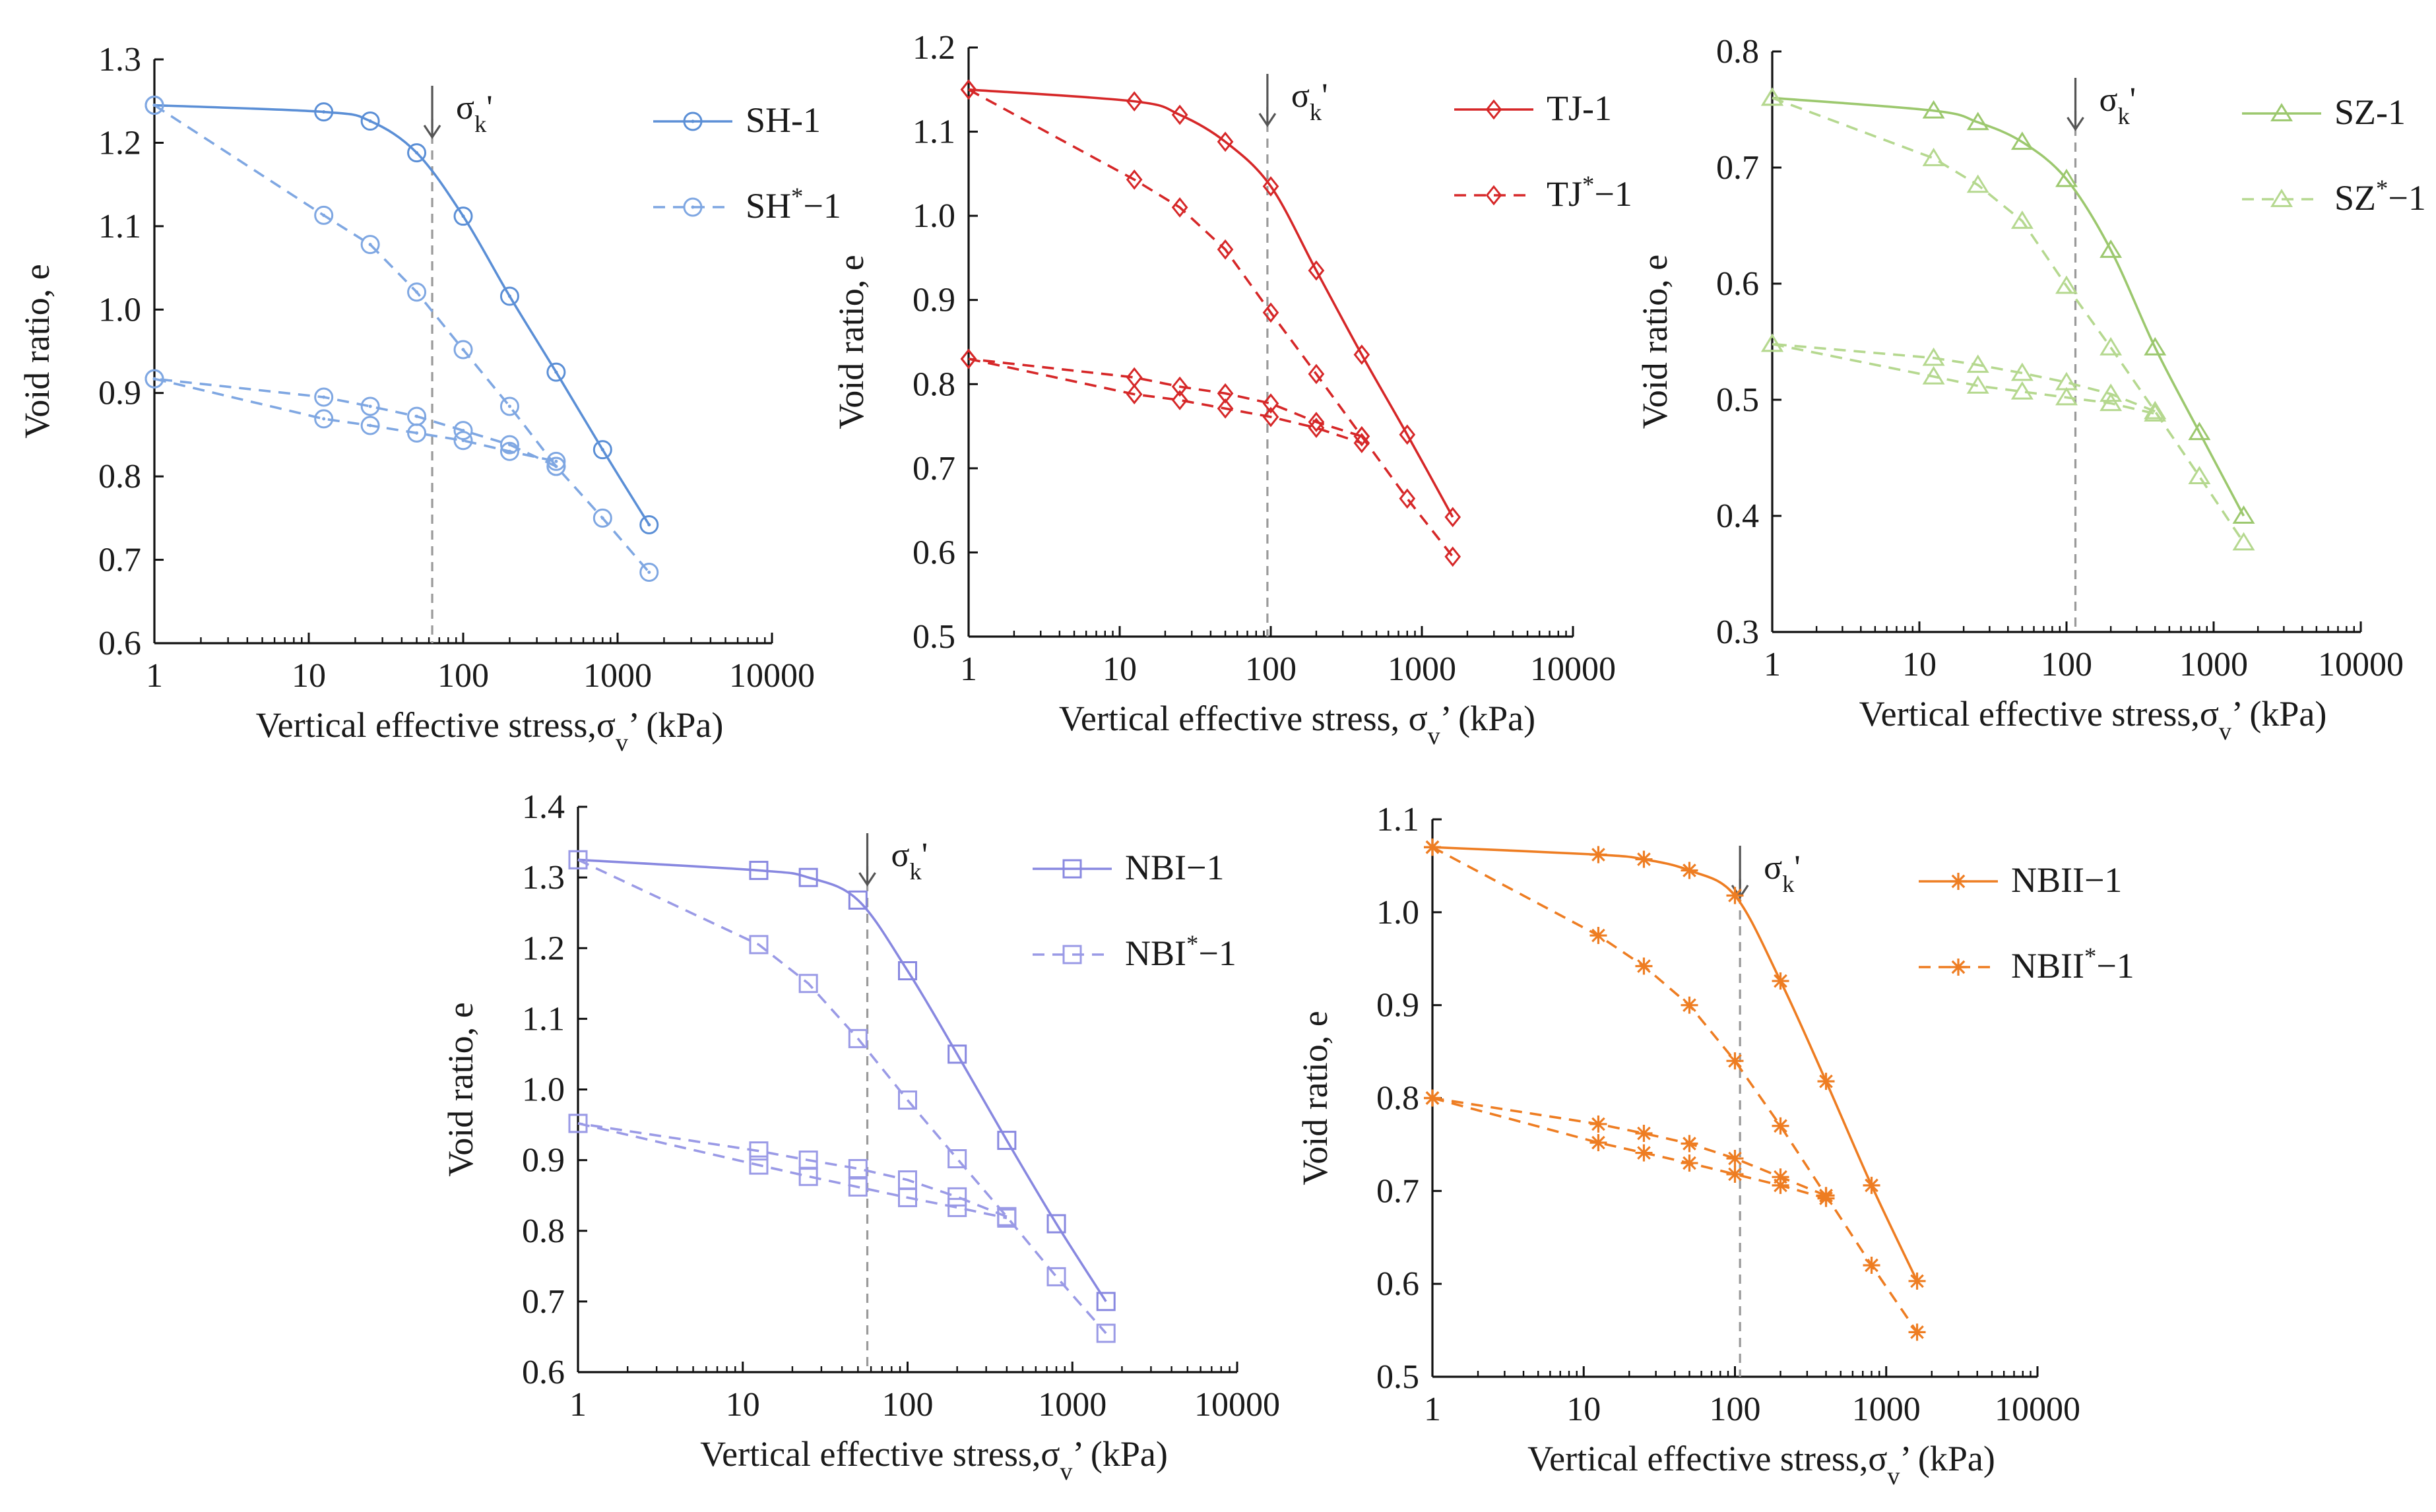 The height and width of the screenshot is (1512, 2436). Describe the element at coordinates (543, 807) in the screenshot. I see `y-tick-label: 1.4` at that location.